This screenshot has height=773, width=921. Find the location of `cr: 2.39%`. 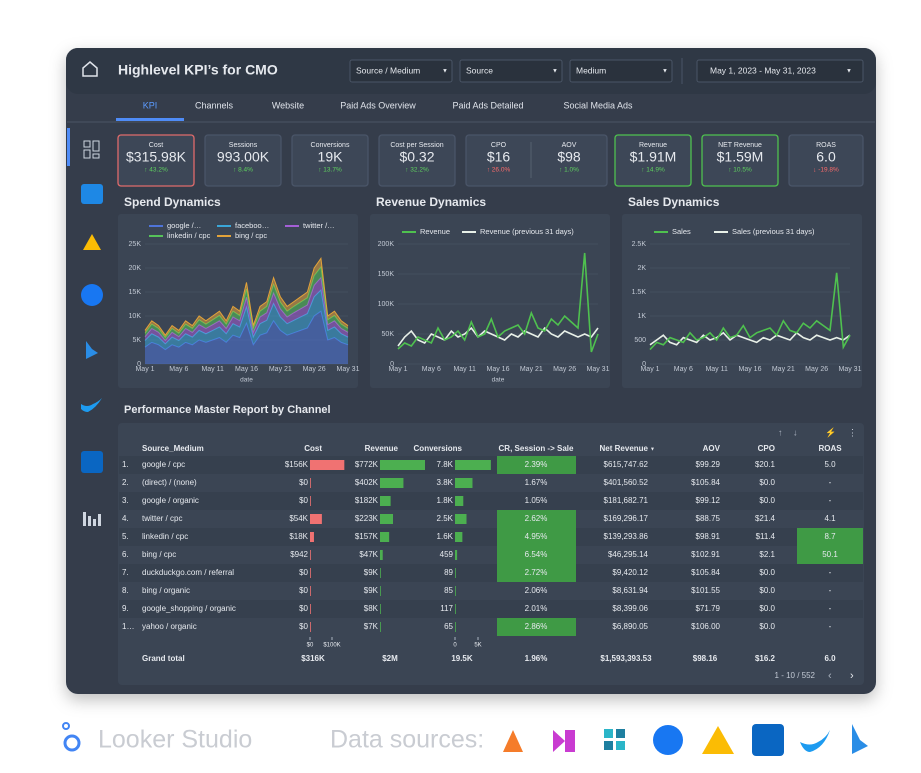

cr: 2.39% is located at coordinates (536, 464).